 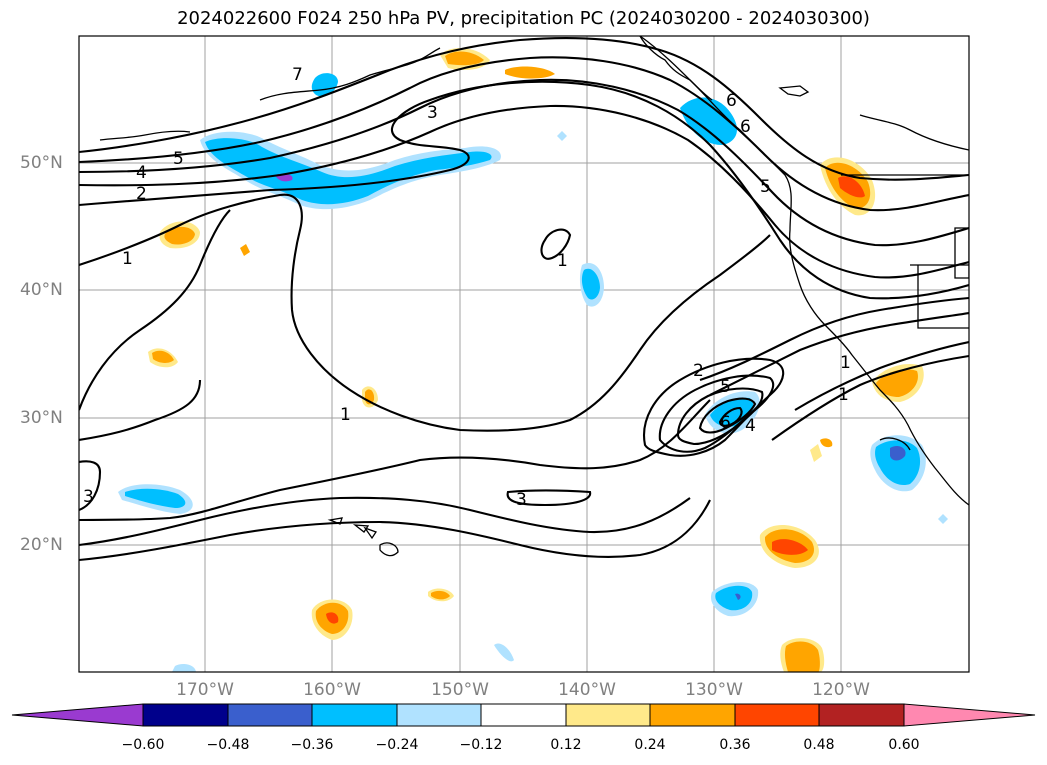 I want to click on colorbar-tick-label: −0.48, so click(x=228, y=745).